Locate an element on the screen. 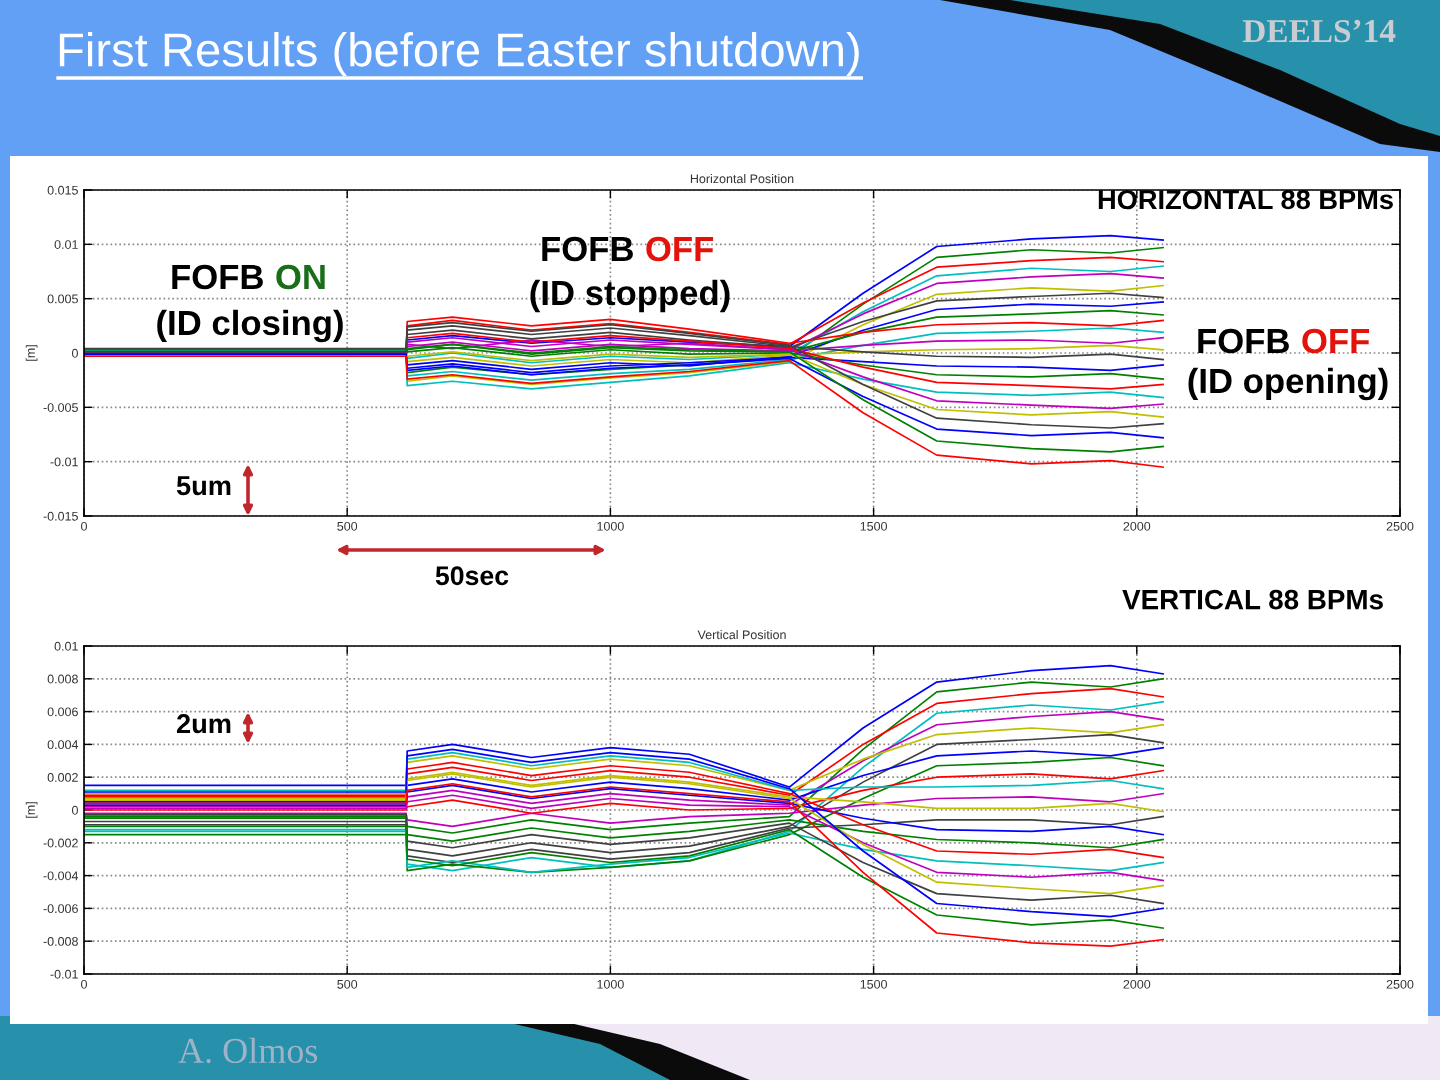  annotation: 5um is located at coordinates (203, 486).